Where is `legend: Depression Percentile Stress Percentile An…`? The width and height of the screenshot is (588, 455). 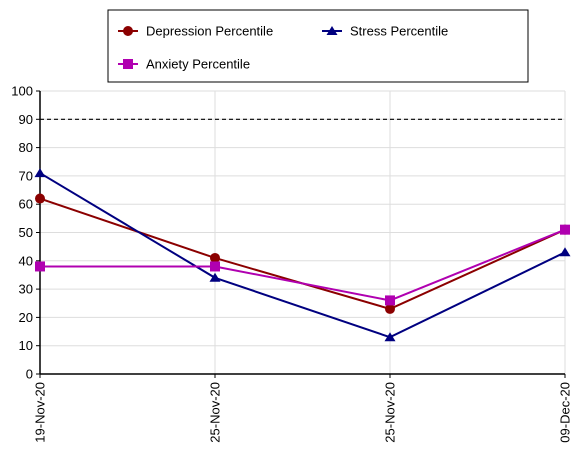 legend: Depression Percentile Stress Percentile An… is located at coordinates (318, 46).